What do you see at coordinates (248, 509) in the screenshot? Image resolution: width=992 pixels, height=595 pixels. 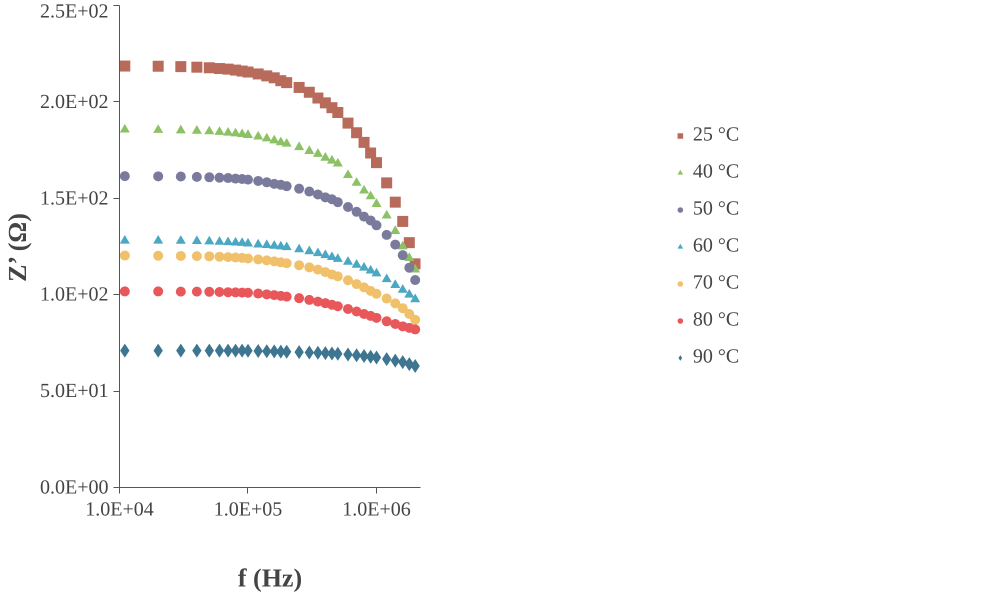 I see `x-tick-label: 1.0E+05` at bounding box center [248, 509].